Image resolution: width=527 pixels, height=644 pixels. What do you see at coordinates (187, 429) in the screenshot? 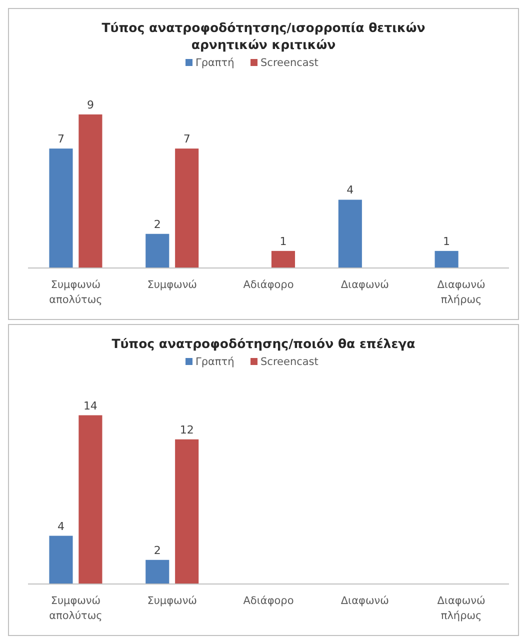
I see `data-label: 12` at bounding box center [187, 429].